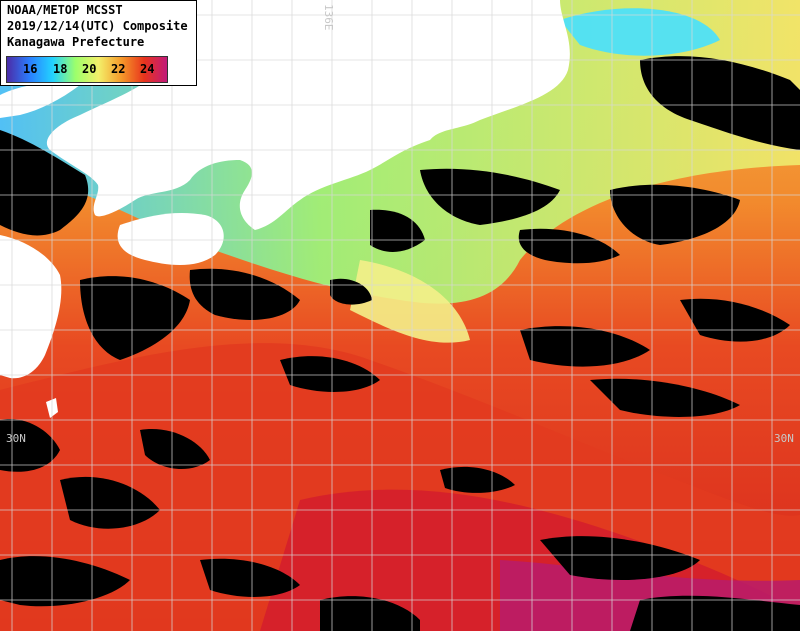 The image size is (800, 631). I want to click on lat-label-30n-right: 30N, so click(784, 438).